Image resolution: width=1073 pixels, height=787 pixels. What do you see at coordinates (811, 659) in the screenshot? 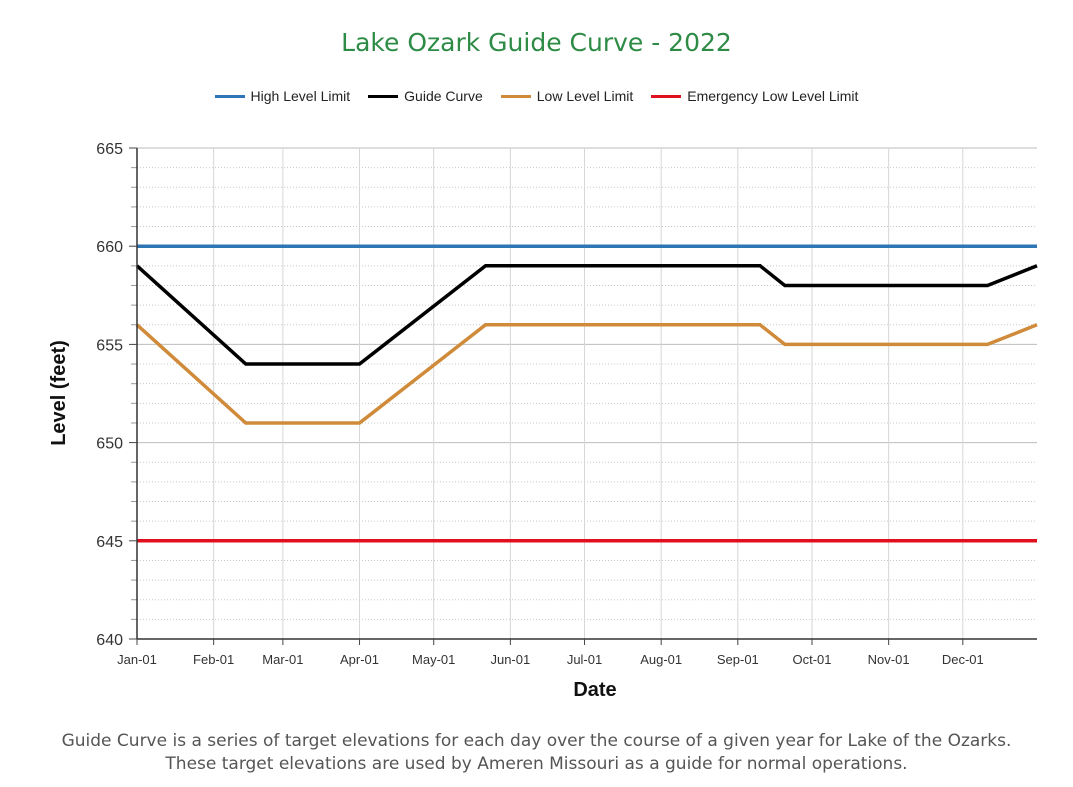
I see `x-tick-label: Oct-01` at bounding box center [811, 659].